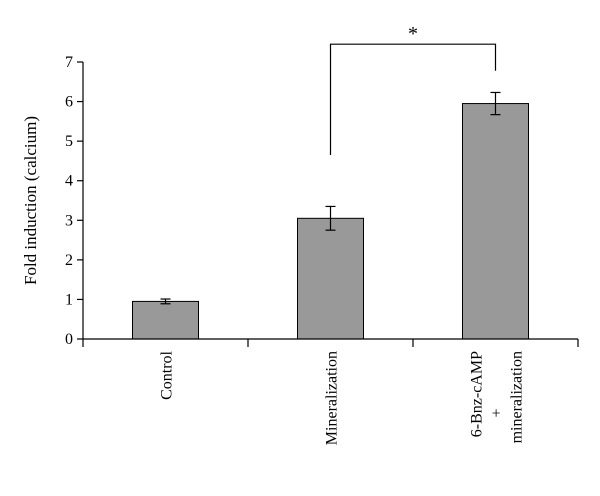 This screenshot has width=600, height=496. I want to click on x-tick-label-1-0: Mineralization, so click(332, 398).